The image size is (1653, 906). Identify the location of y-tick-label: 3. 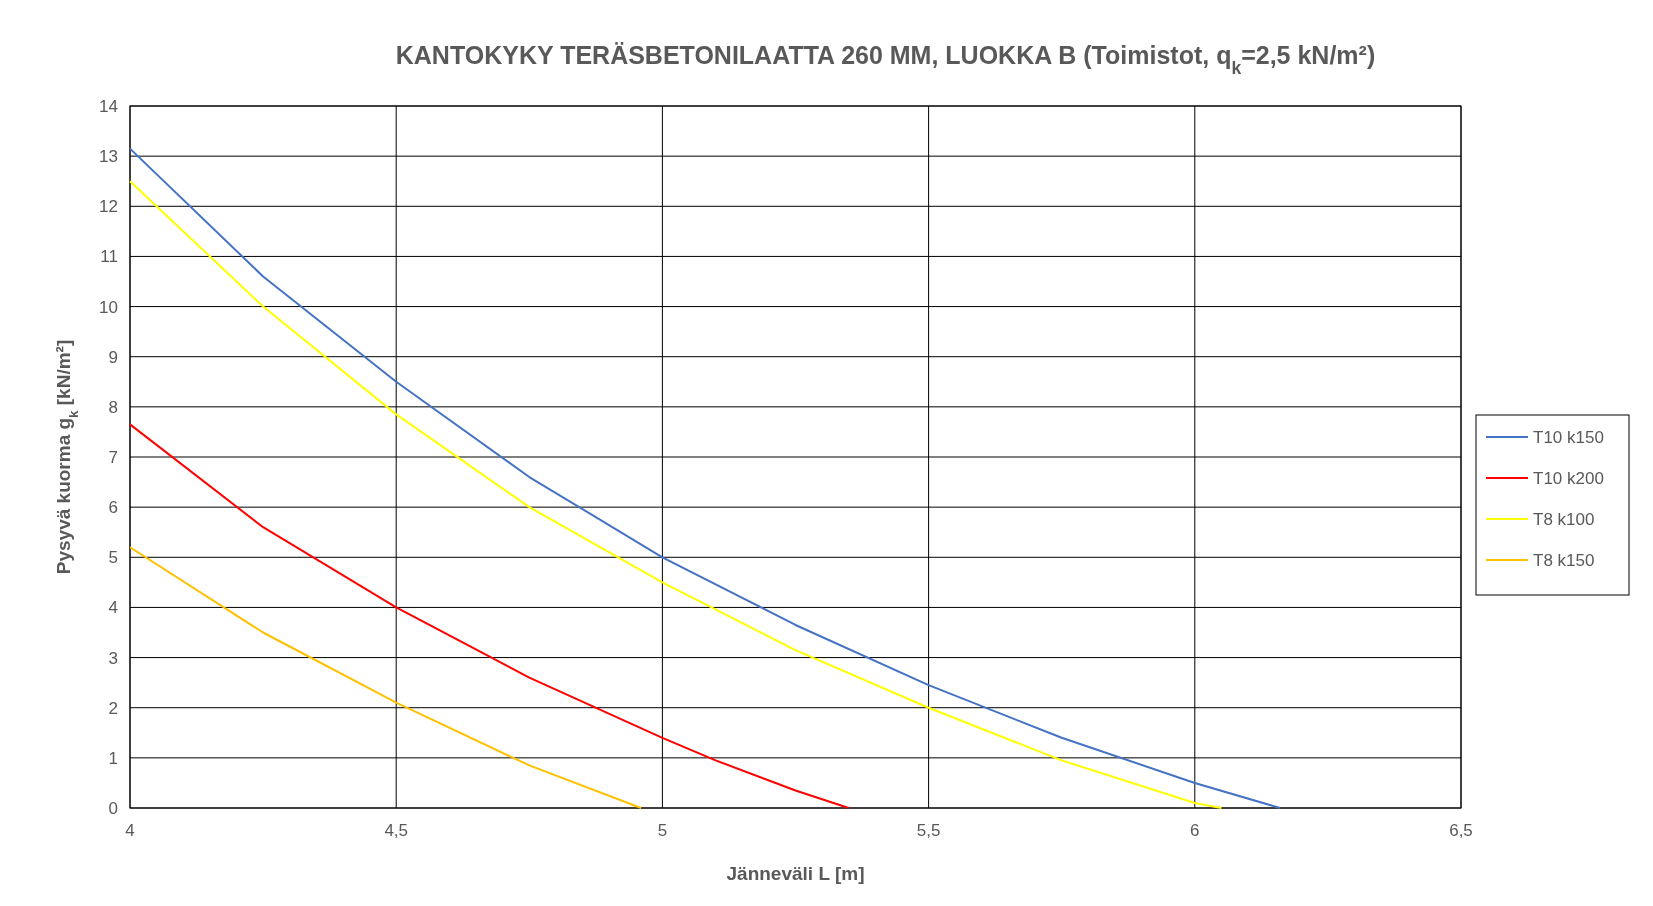
(113, 658).